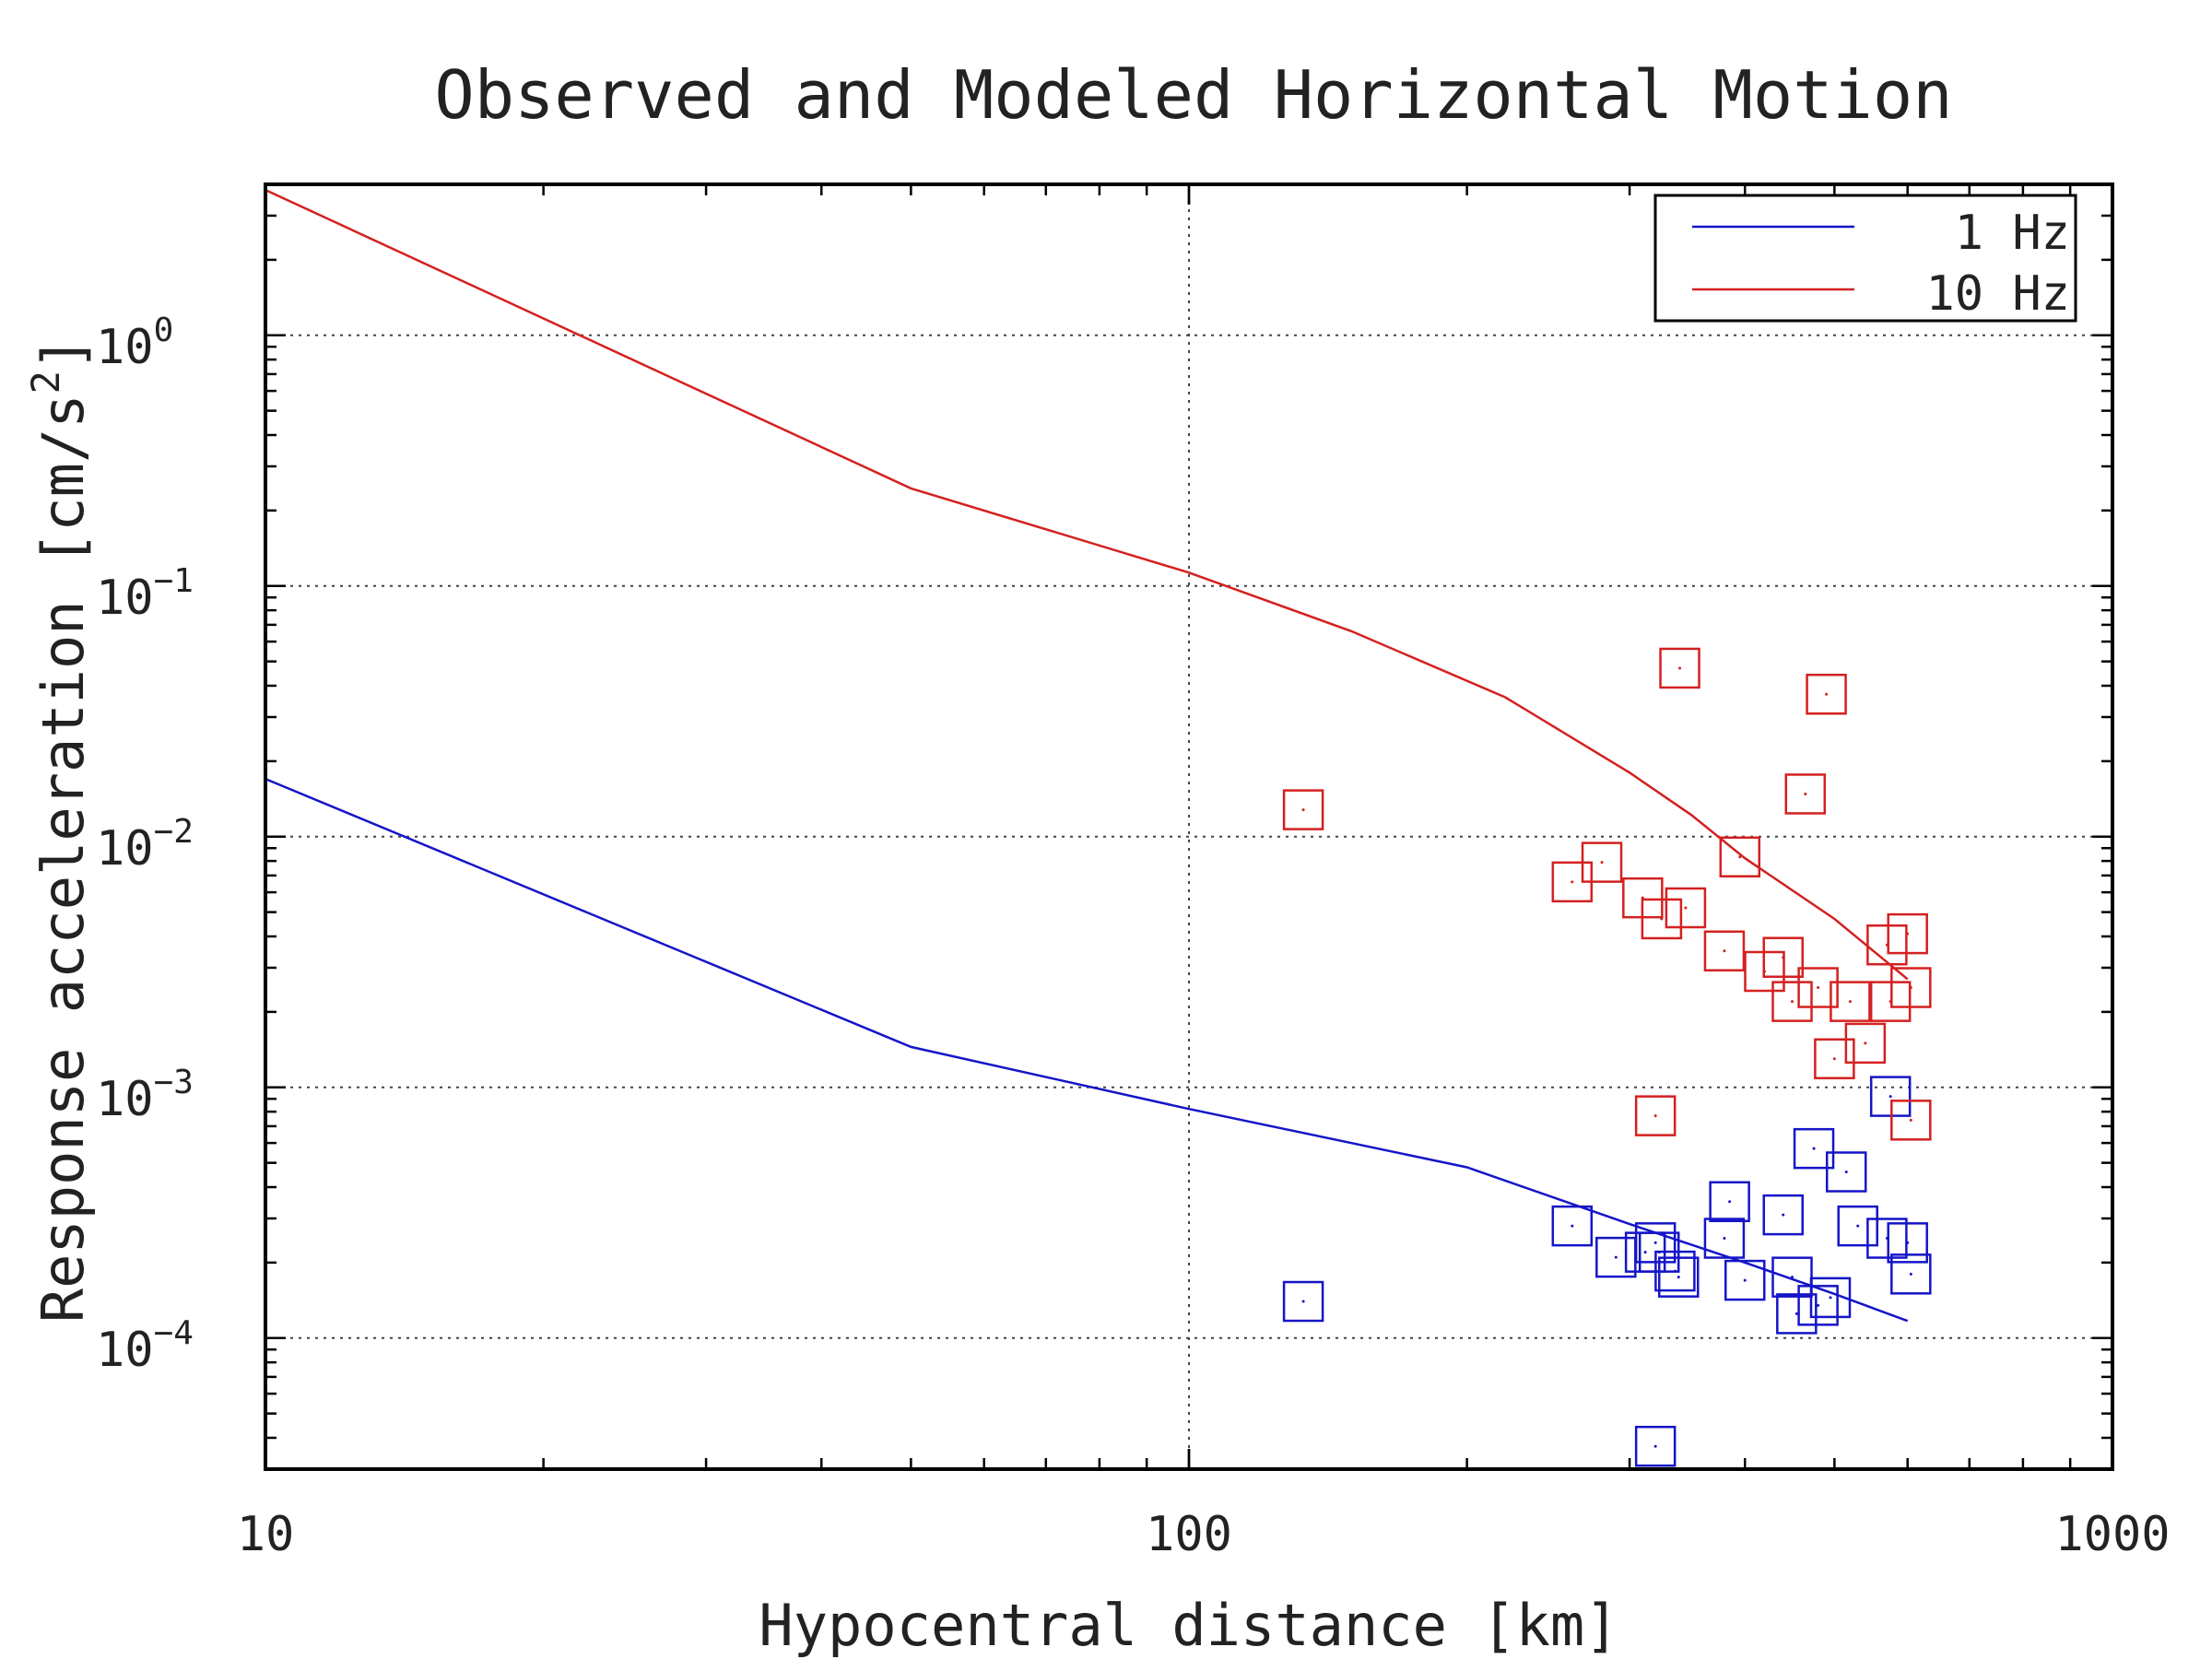  What do you see at coordinates (266, 1534) in the screenshot?
I see `x-tick-label: 10` at bounding box center [266, 1534].